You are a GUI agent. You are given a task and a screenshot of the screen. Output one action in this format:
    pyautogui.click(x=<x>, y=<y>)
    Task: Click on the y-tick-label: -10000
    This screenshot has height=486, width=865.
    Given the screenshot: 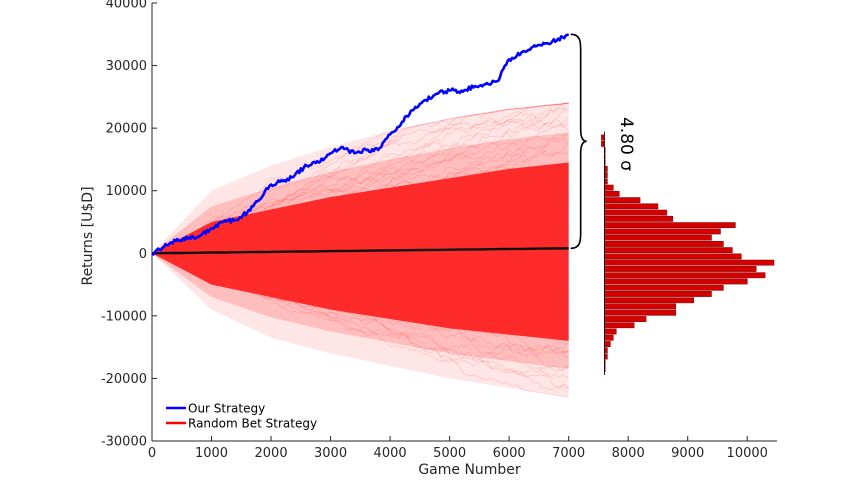 What is the action you would take?
    pyautogui.click(x=124, y=316)
    